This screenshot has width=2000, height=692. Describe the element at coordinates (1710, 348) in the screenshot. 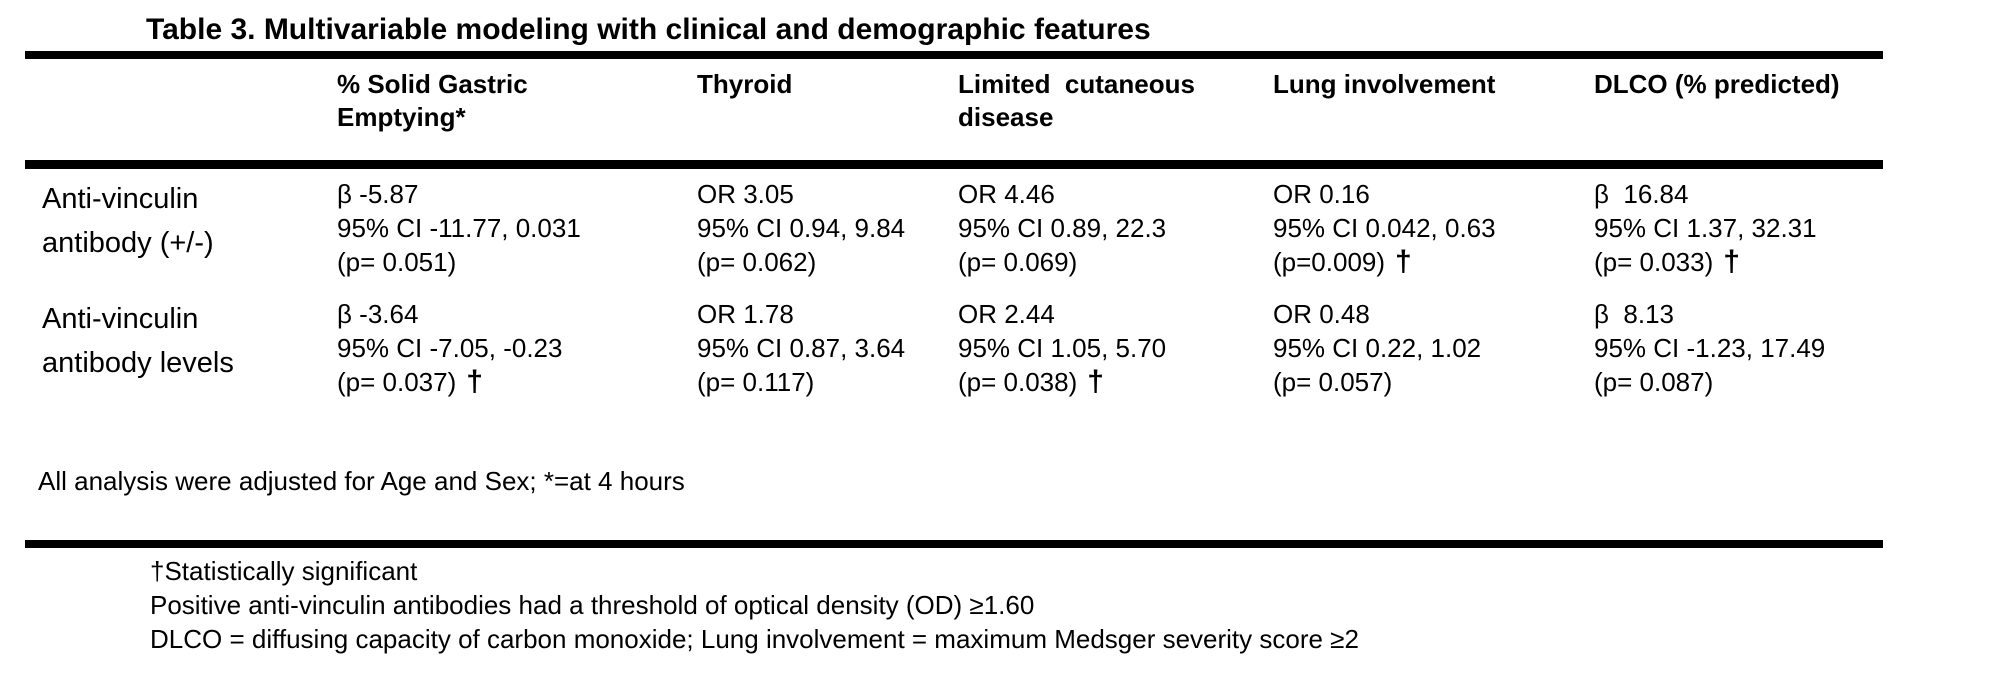

I see `confidence-interval: 95% CI -1.23, 17.49` at that location.